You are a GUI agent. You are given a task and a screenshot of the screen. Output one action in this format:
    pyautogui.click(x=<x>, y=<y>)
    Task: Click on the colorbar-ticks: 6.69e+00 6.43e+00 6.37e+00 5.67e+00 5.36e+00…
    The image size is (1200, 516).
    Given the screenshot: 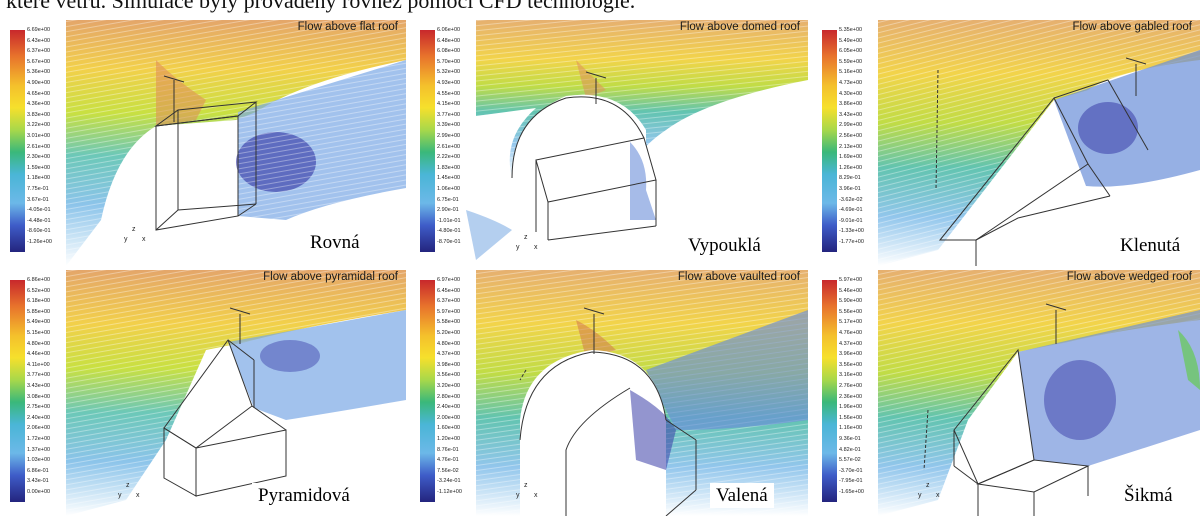 What is the action you would take?
    pyautogui.click(x=39, y=136)
    